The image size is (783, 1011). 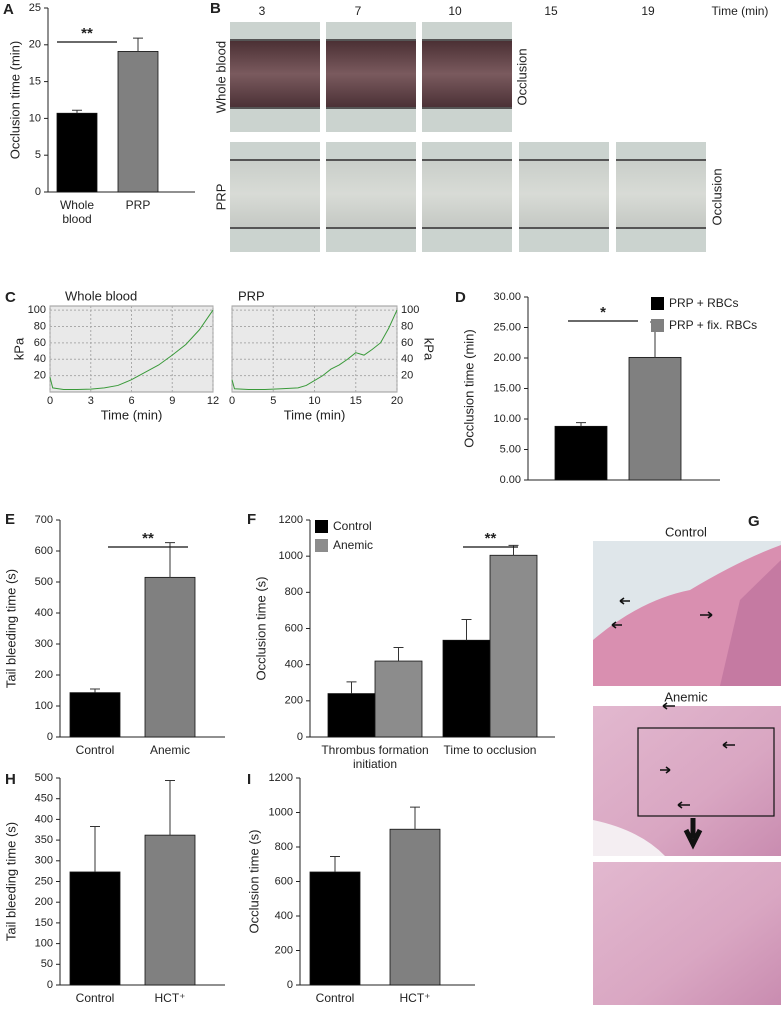 What do you see at coordinates (703, 303) in the screenshot?
I see `legend-label: PRP + RBCs` at bounding box center [703, 303].